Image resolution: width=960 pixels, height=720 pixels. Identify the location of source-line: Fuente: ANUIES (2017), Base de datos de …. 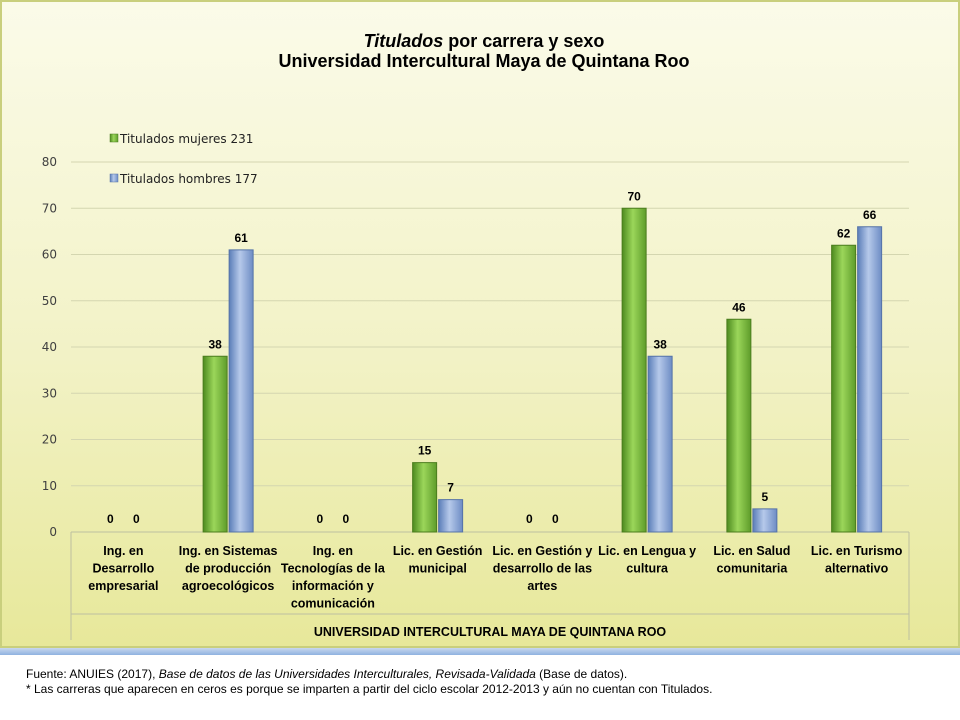
(486, 674).